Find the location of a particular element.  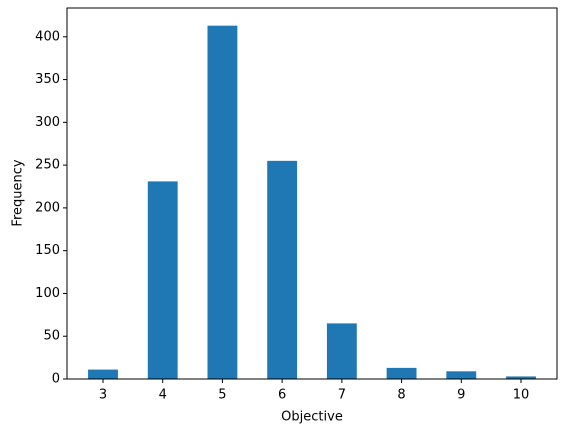

x-tick-label: 9 is located at coordinates (461, 395).